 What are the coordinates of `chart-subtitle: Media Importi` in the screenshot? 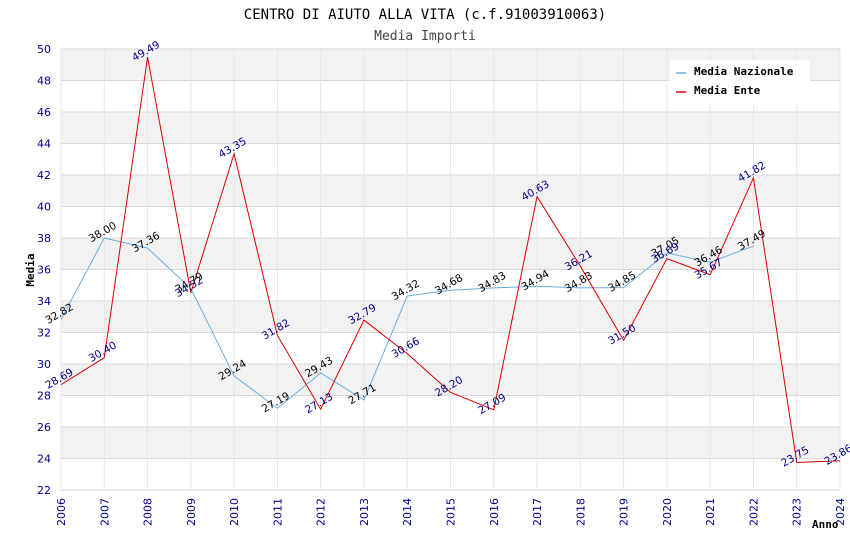 It's located at (425, 36).